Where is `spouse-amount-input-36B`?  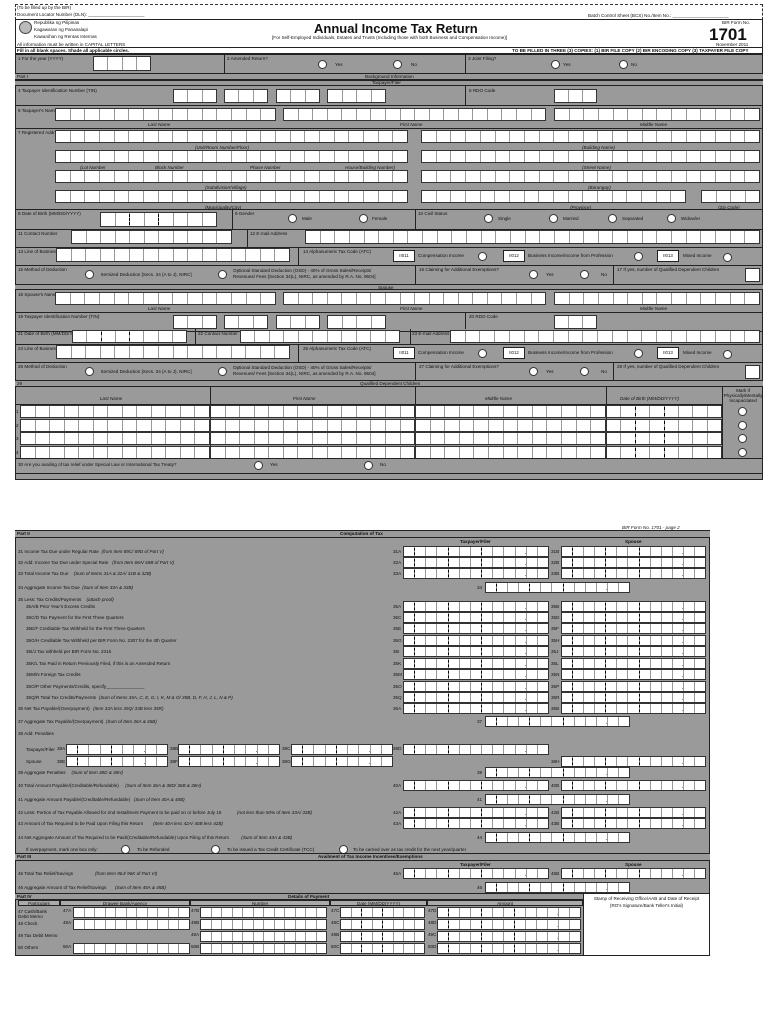
spouse-amount-input-36B is located at coordinates (633, 708).